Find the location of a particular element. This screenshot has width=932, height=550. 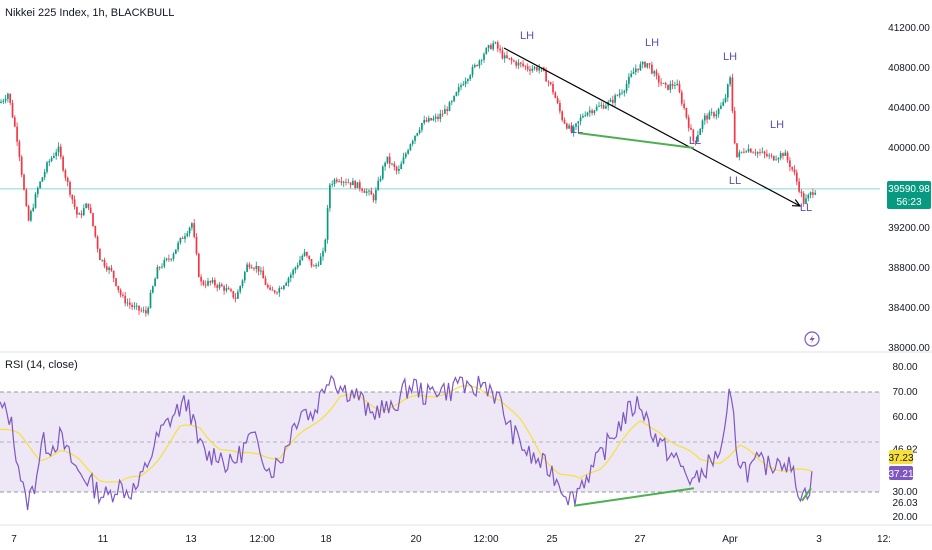

price-tick-label: 38800.00 is located at coordinates (909, 268).